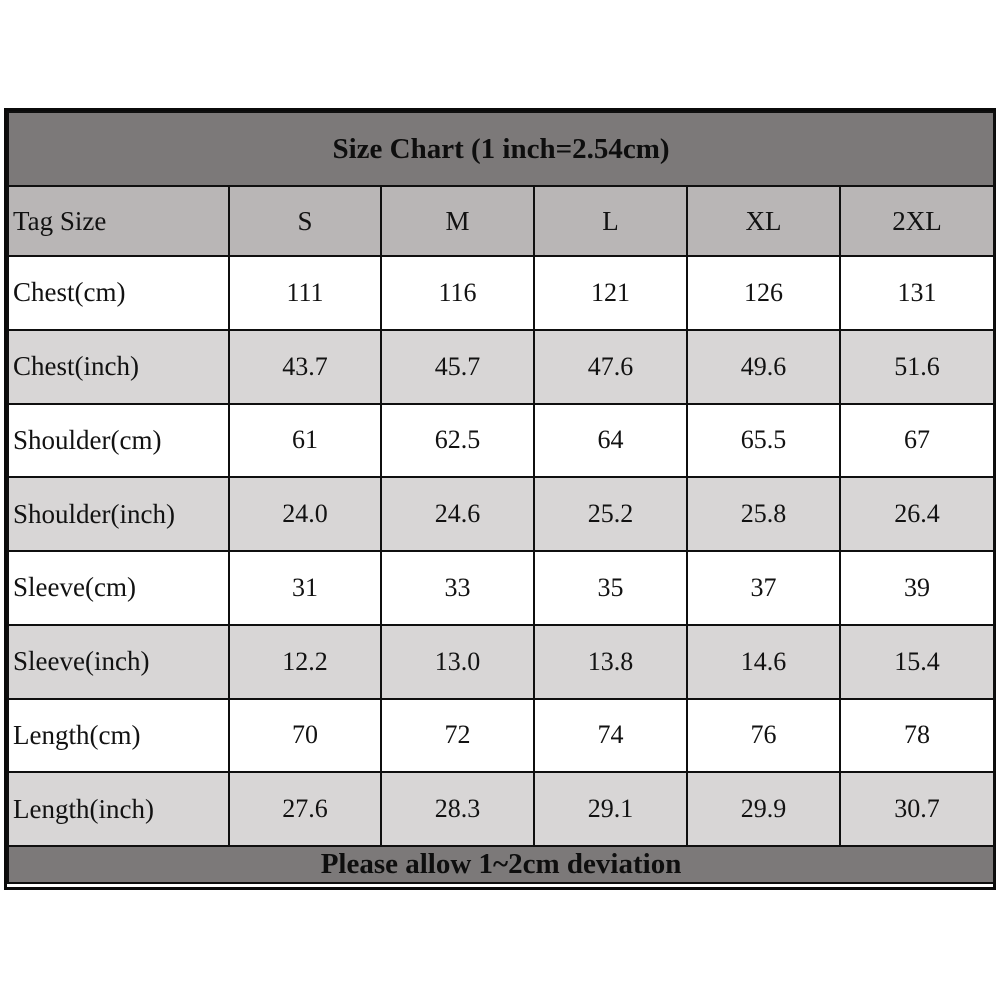 The height and width of the screenshot is (1001, 1001). I want to click on value-cell: 64, so click(610, 440).